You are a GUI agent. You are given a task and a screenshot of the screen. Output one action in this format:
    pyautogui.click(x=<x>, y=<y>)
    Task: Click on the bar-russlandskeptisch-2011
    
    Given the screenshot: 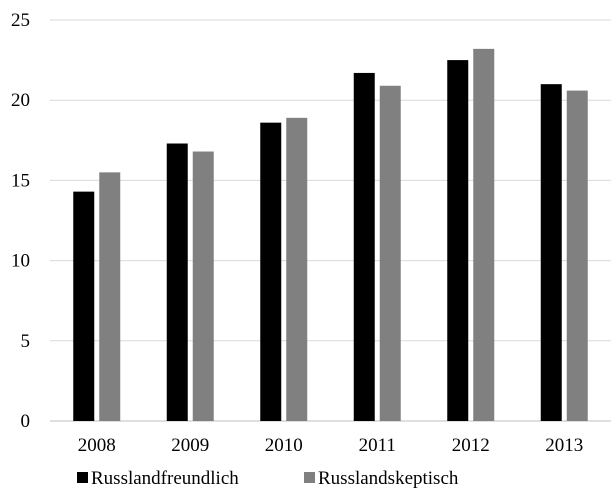 What is the action you would take?
    pyautogui.click(x=390, y=253)
    